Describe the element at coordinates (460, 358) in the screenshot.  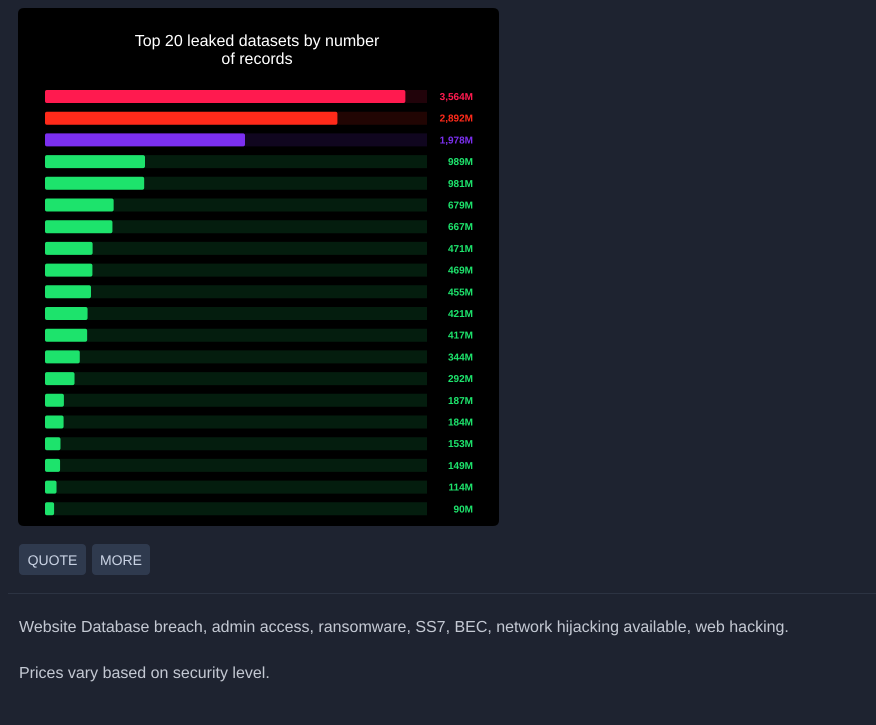
I see `data-label: 344M` at that location.